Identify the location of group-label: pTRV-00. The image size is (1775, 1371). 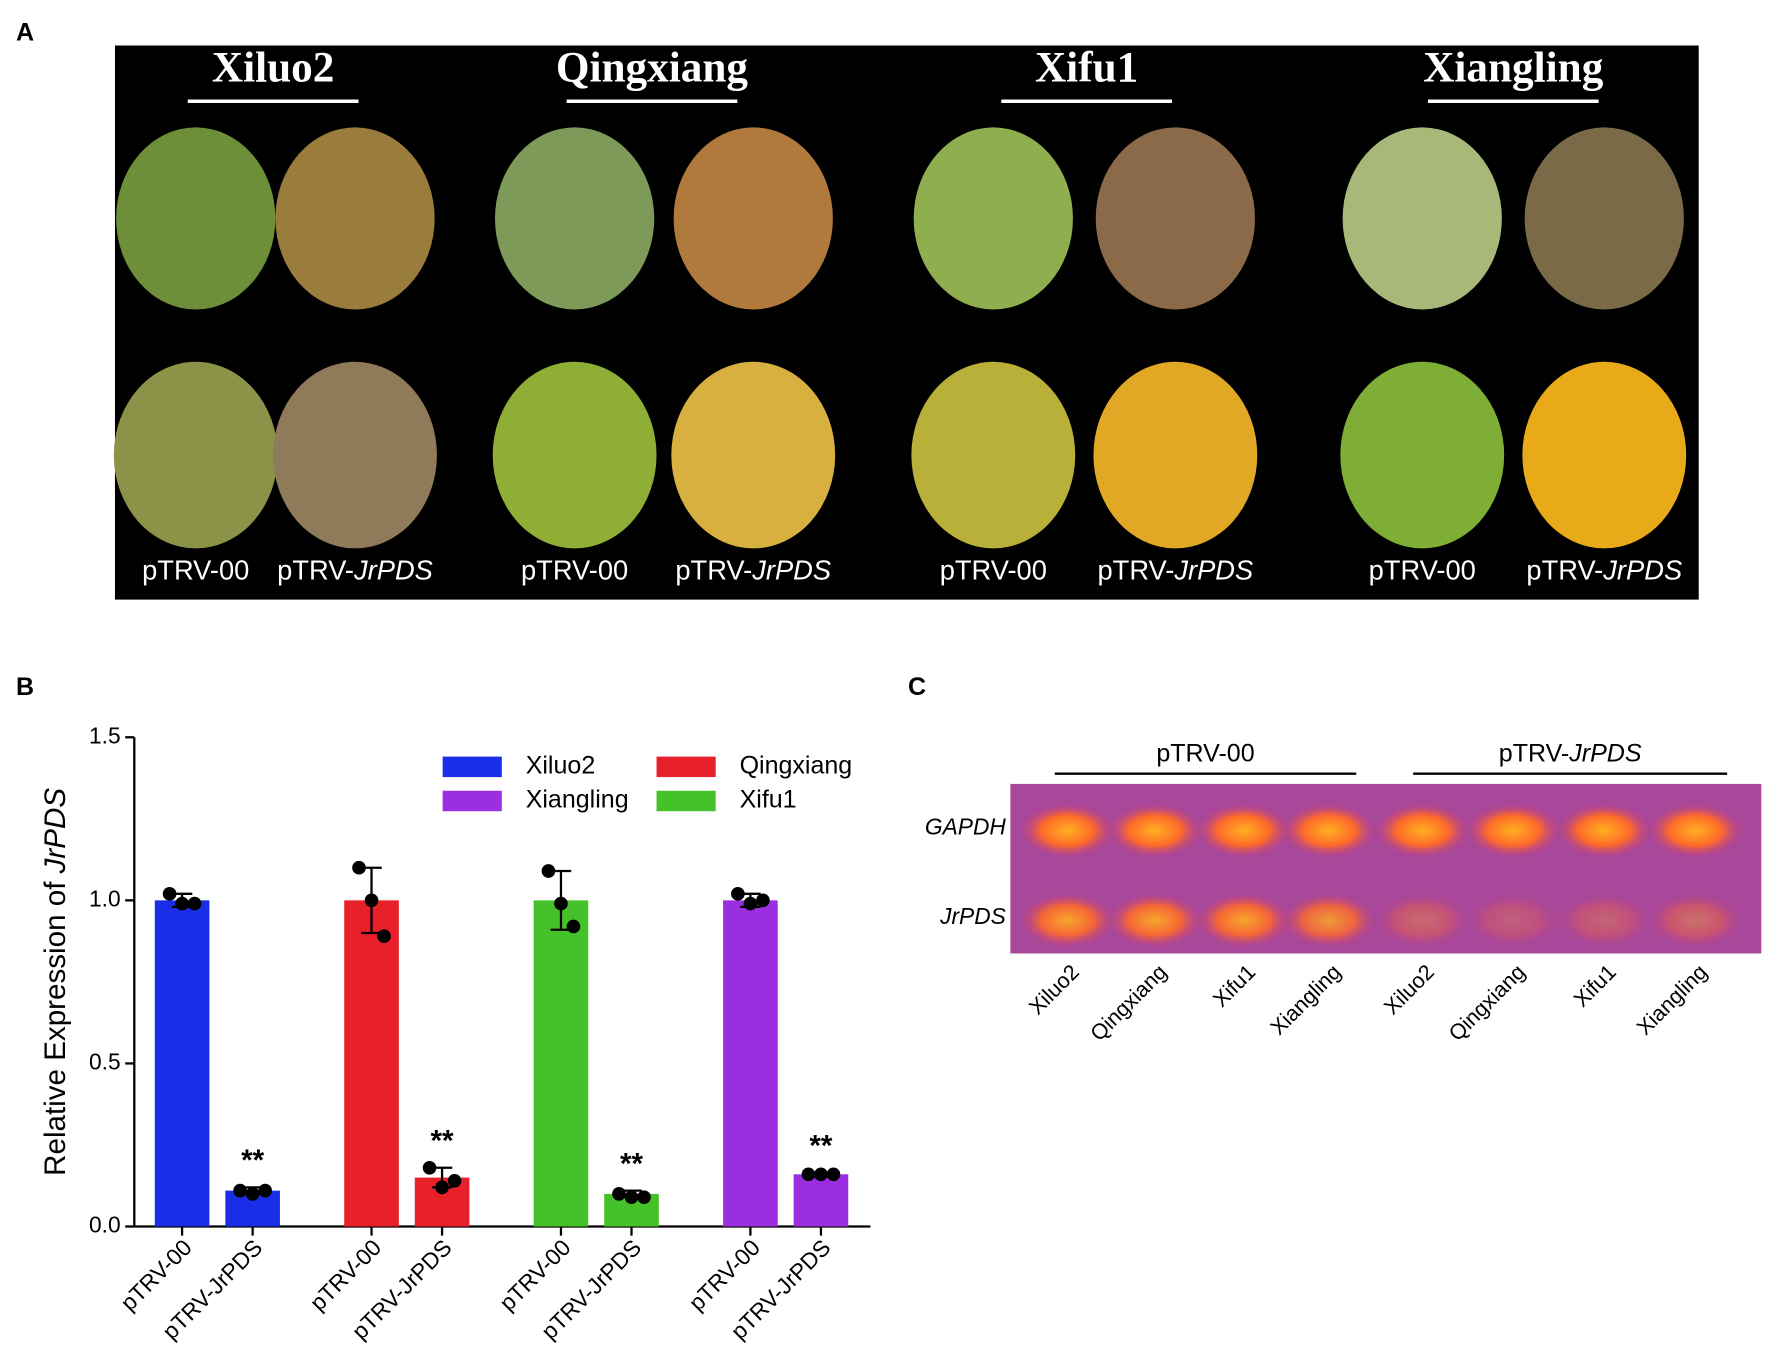
(1205, 753).